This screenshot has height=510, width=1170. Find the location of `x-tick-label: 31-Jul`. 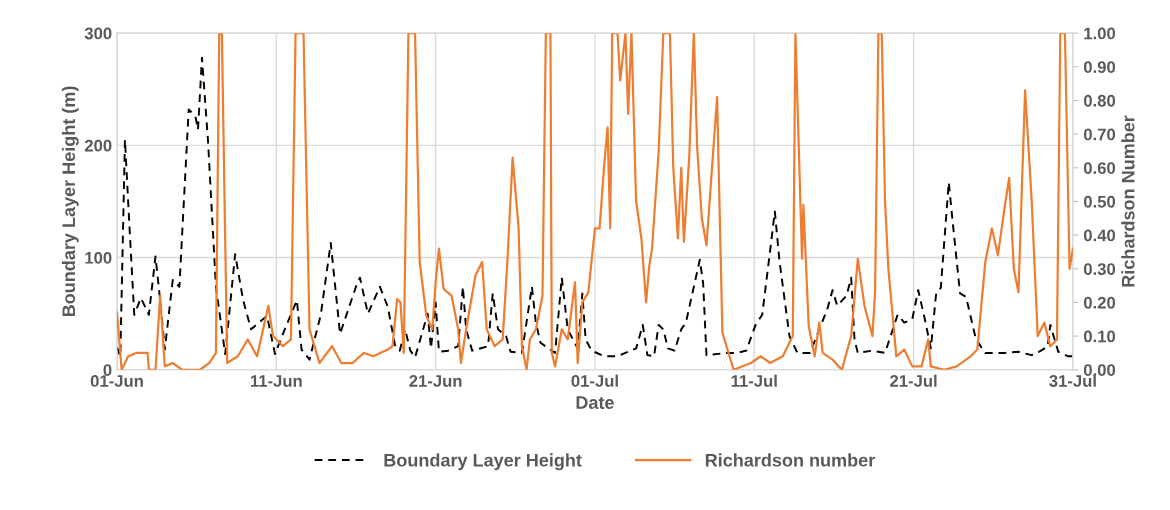

x-tick-label: 31-Jul is located at coordinates (1072, 380).